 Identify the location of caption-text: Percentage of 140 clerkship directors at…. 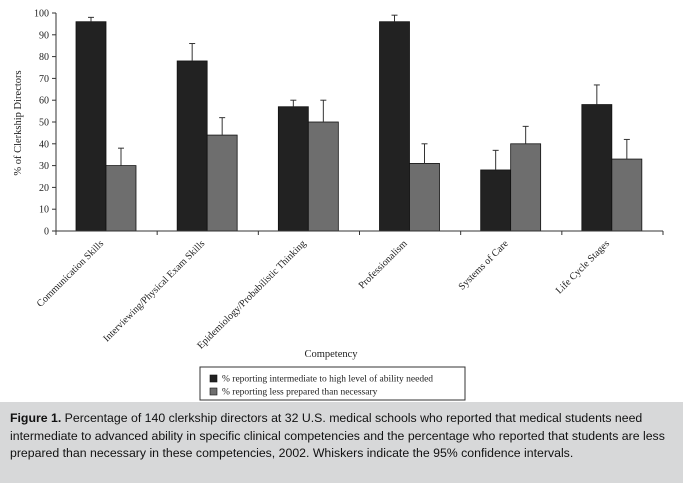
(337, 435).